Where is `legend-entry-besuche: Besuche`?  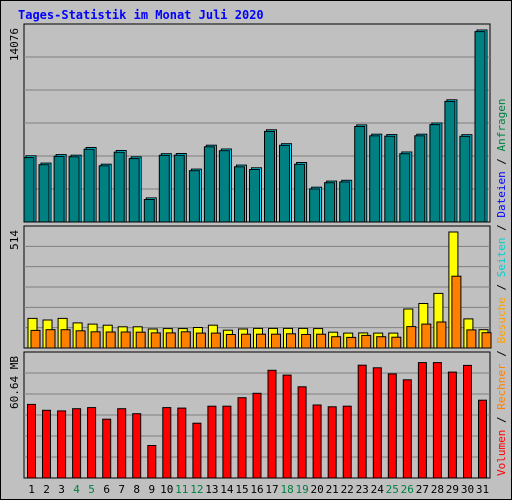 legend-entry-besuche: Besuche is located at coordinates (501, 320).